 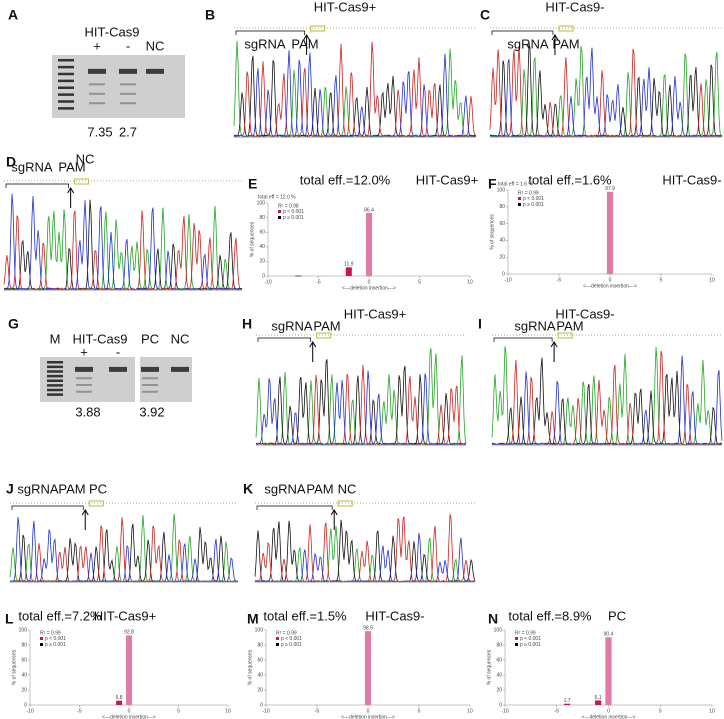 I want to click on y-tick-label: 40, so click(x=260, y=675).